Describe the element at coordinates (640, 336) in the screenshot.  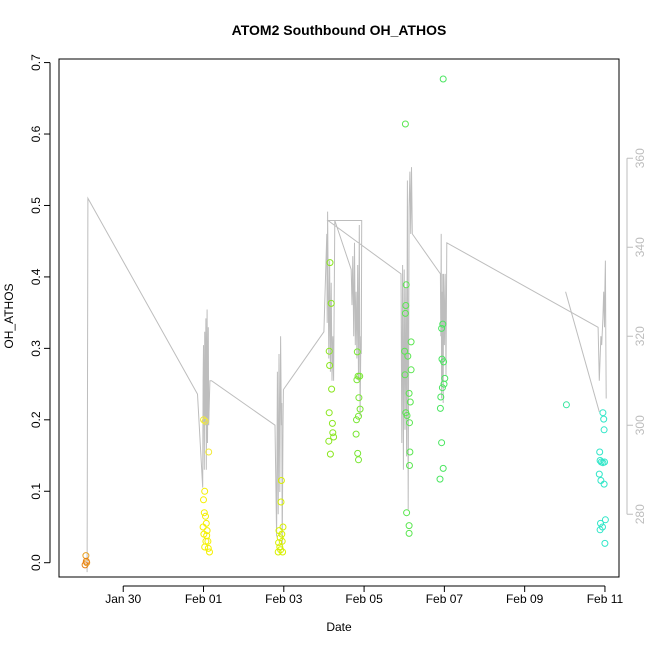
I see `secondary-y-tick-label: 320` at that location.